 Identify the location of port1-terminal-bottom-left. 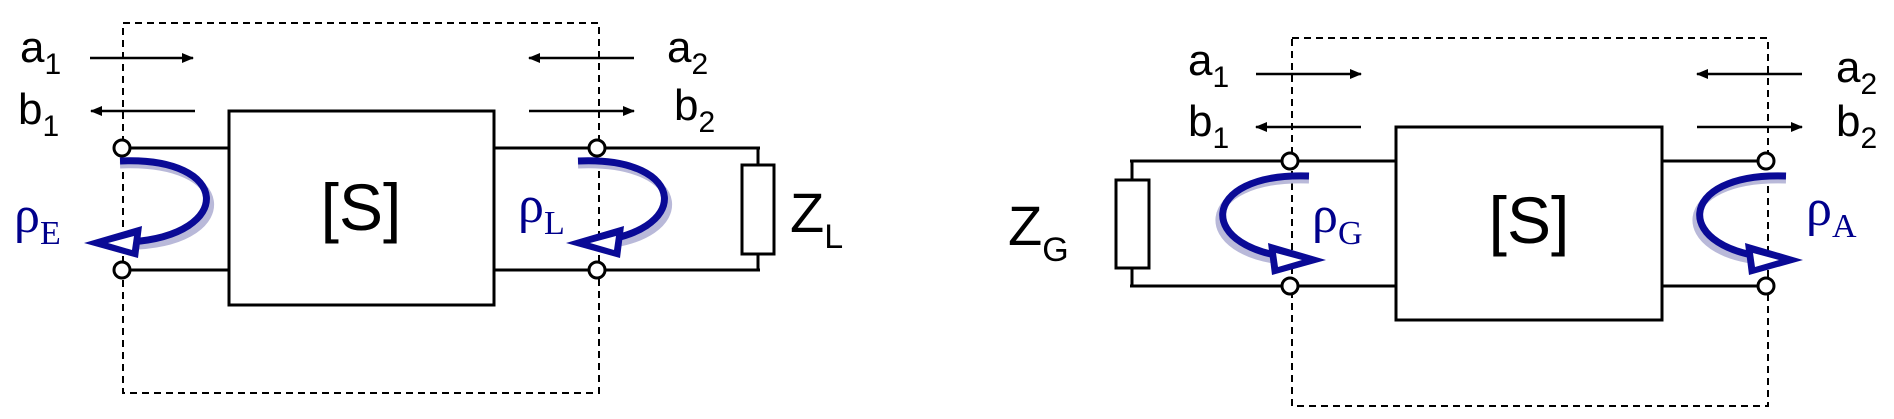
(122, 270).